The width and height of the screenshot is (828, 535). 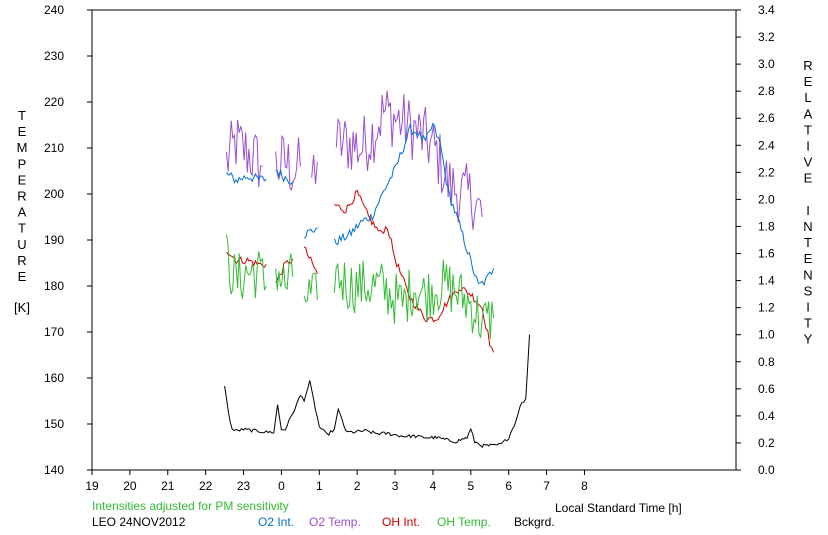 I want to click on legend-oh-temp: OH Temp., so click(x=464, y=522).